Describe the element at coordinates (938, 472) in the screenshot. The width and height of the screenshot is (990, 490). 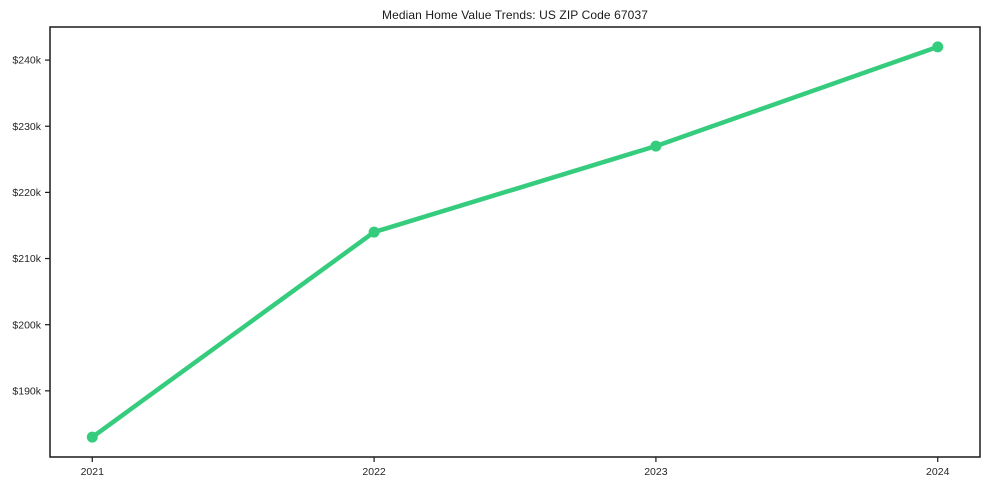
I see `x-tick-label: 2024` at that location.